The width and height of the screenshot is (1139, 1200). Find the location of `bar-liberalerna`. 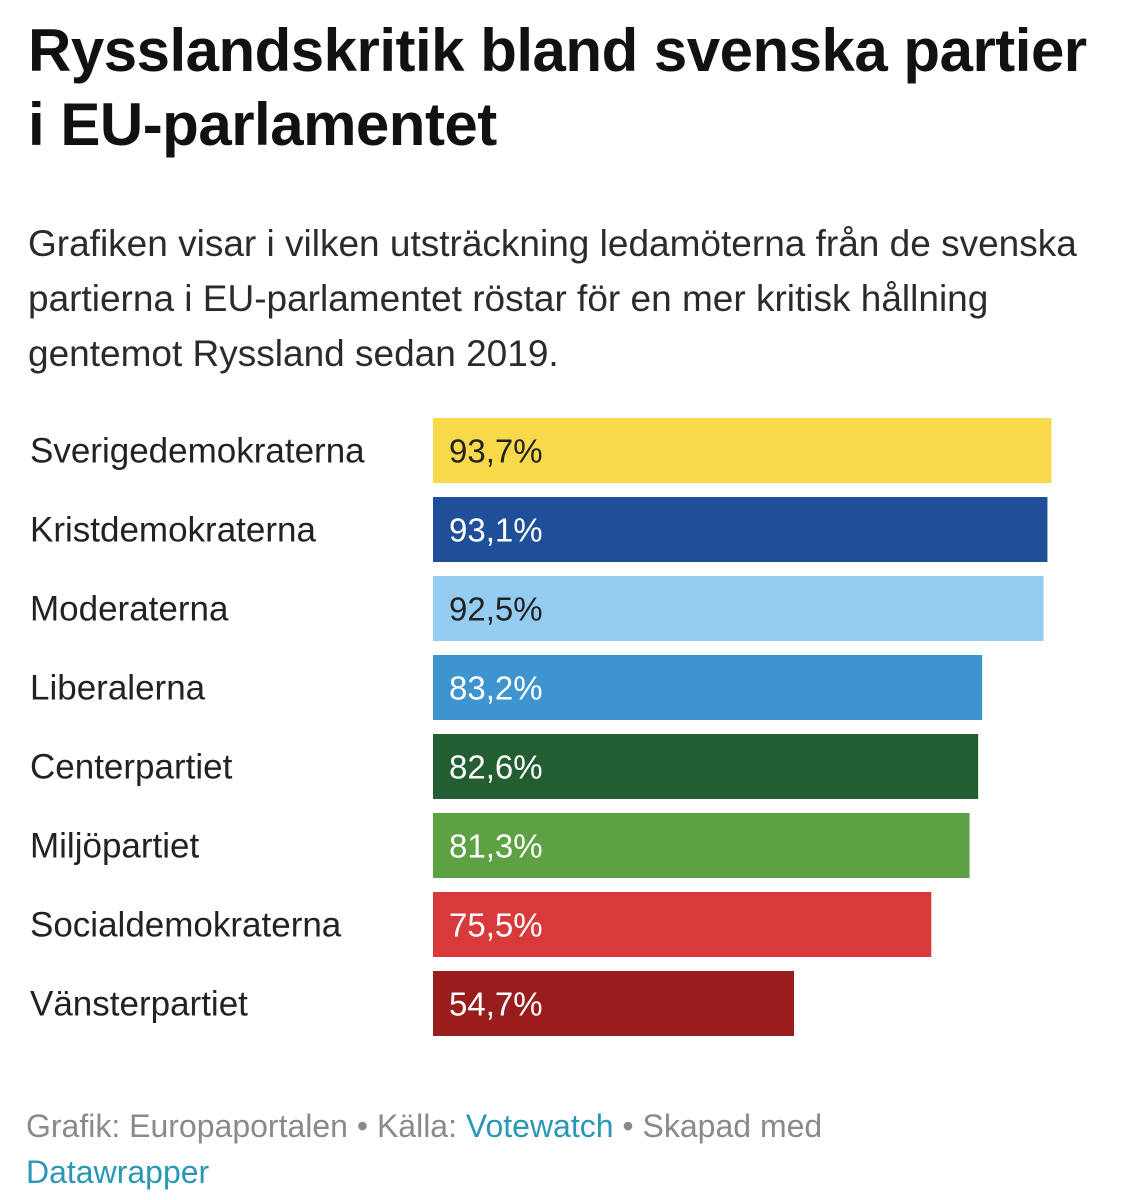

bar-liberalerna is located at coordinates (708, 687).